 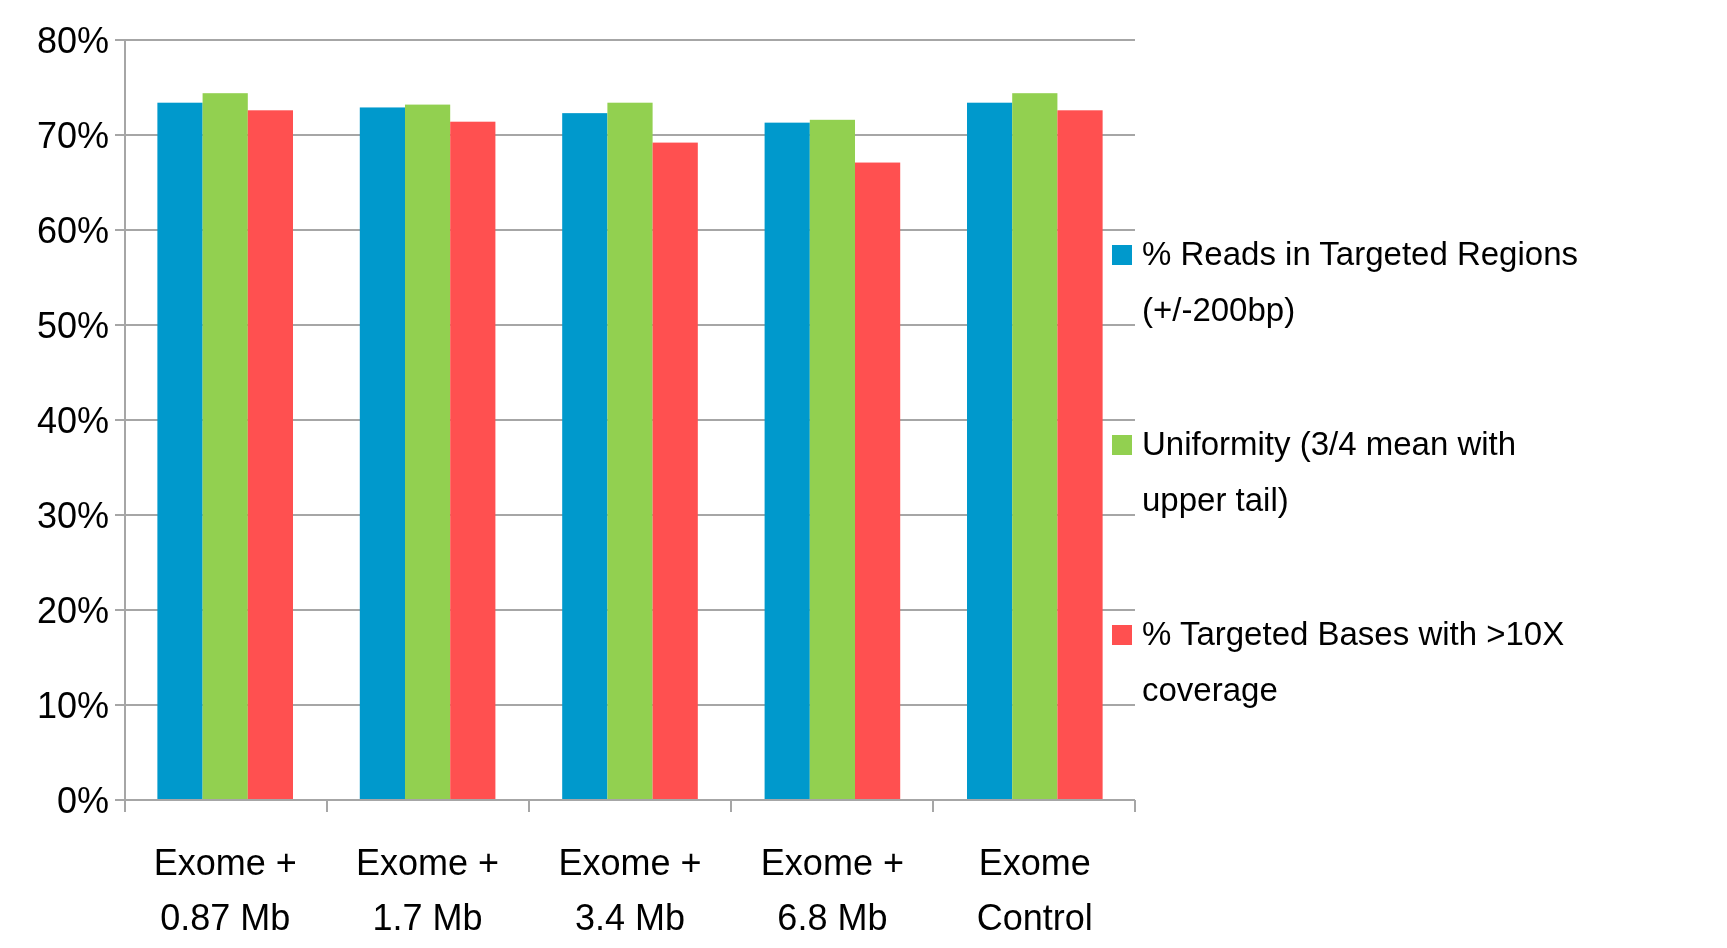 I want to click on y-tick-label: 10%, so click(x=72, y=705).